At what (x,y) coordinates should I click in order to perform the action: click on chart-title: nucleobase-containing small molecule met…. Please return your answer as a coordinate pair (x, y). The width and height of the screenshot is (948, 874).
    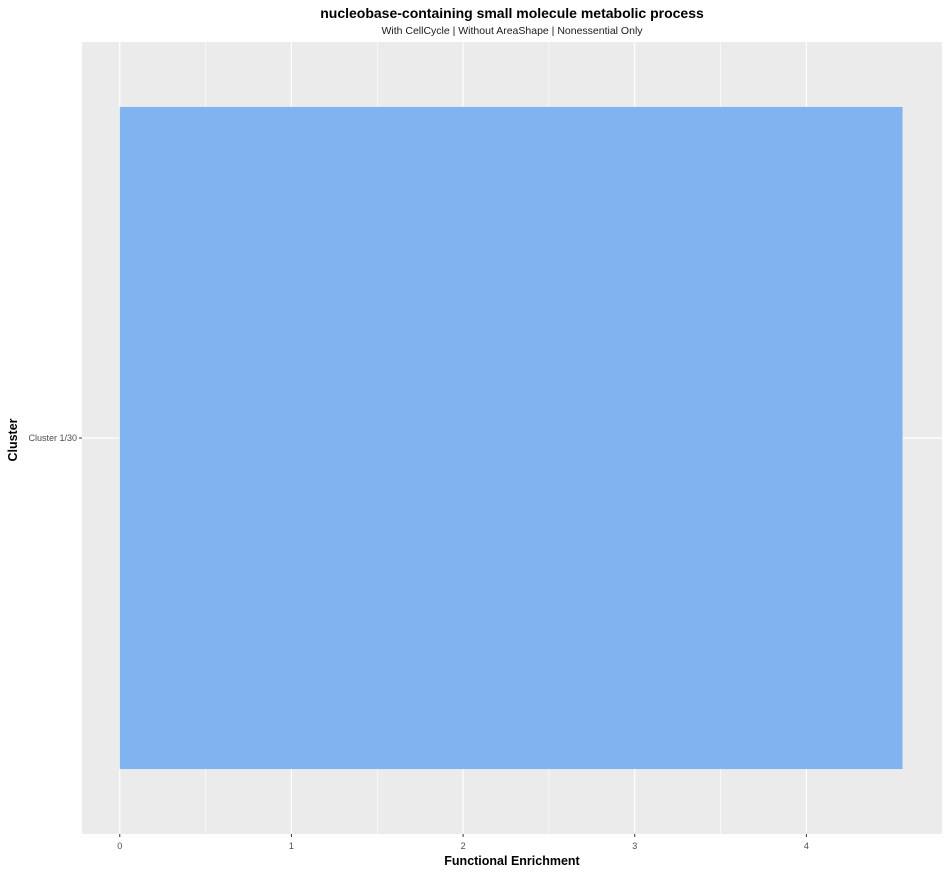
    Looking at the image, I should click on (512, 13).